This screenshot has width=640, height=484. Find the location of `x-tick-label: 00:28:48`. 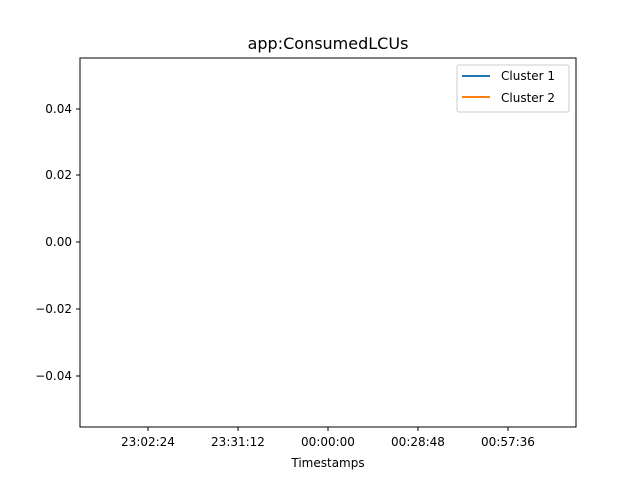

x-tick-label: 00:28:48 is located at coordinates (418, 442).